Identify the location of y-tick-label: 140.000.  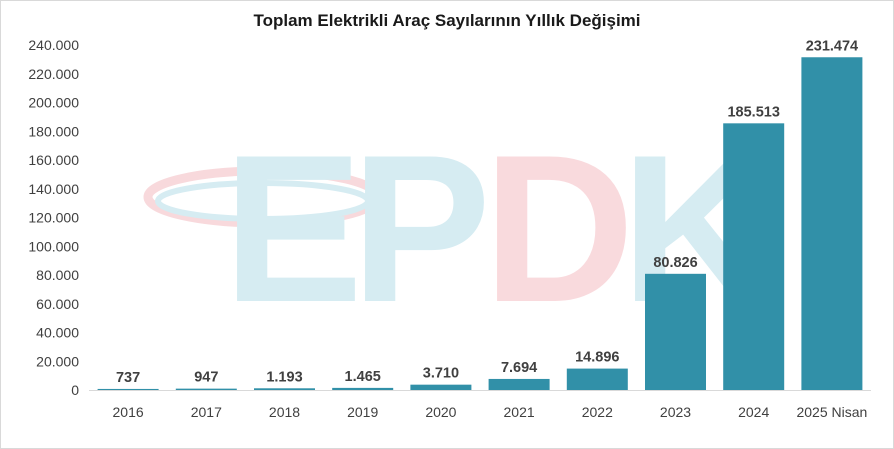
(53, 189).